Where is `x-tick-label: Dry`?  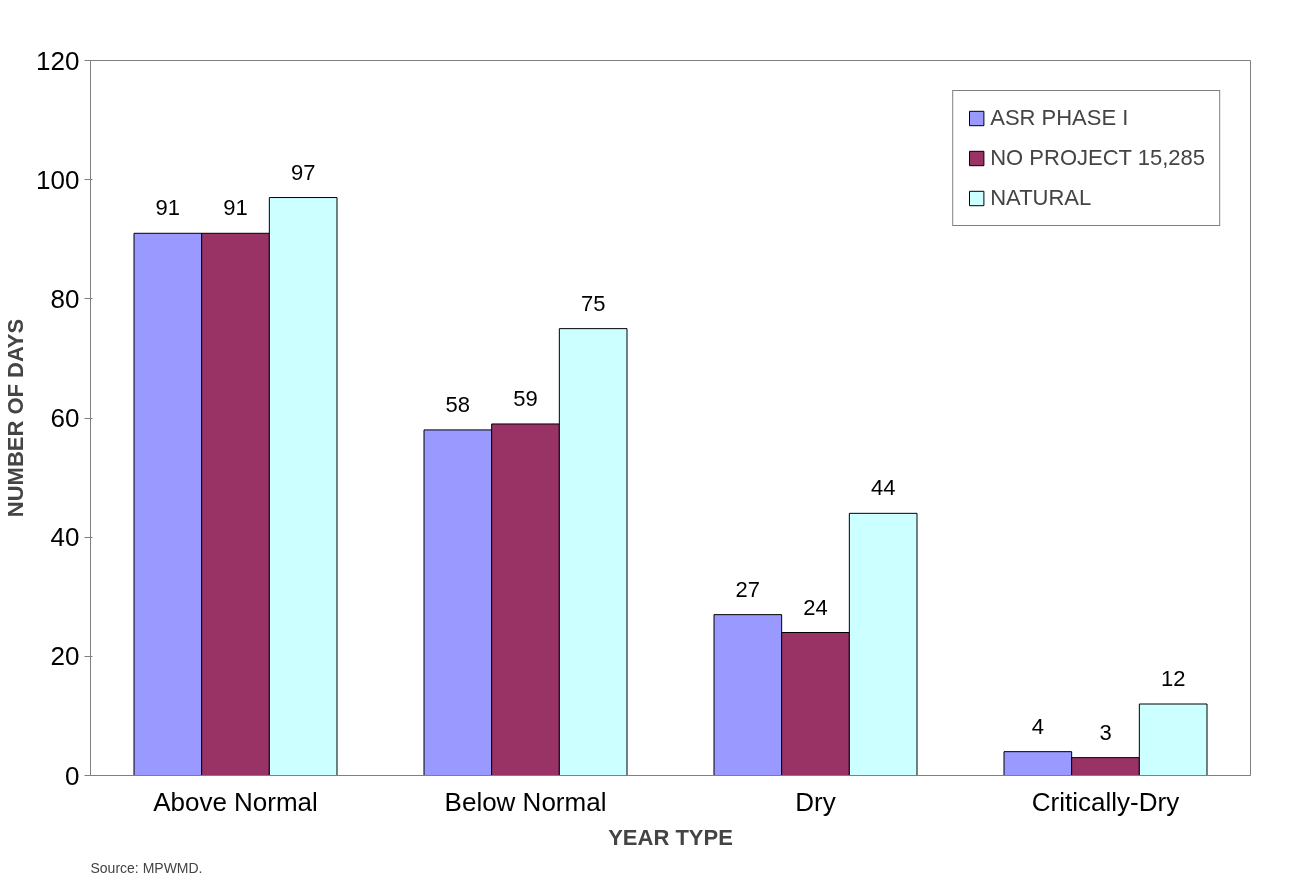 x-tick-label: Dry is located at coordinates (815, 801).